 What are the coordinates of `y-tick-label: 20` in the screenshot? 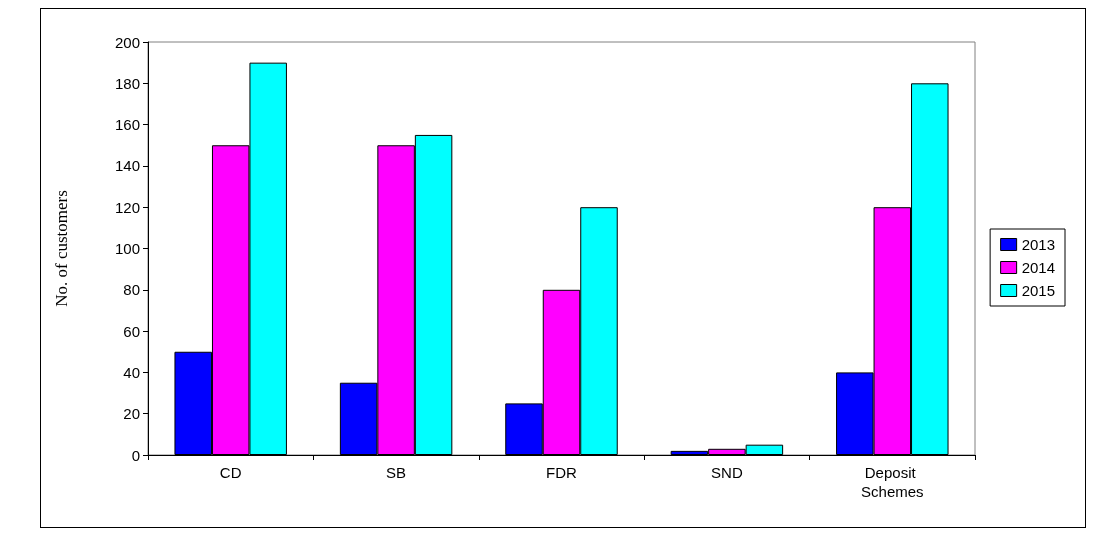 It's located at (131, 414).